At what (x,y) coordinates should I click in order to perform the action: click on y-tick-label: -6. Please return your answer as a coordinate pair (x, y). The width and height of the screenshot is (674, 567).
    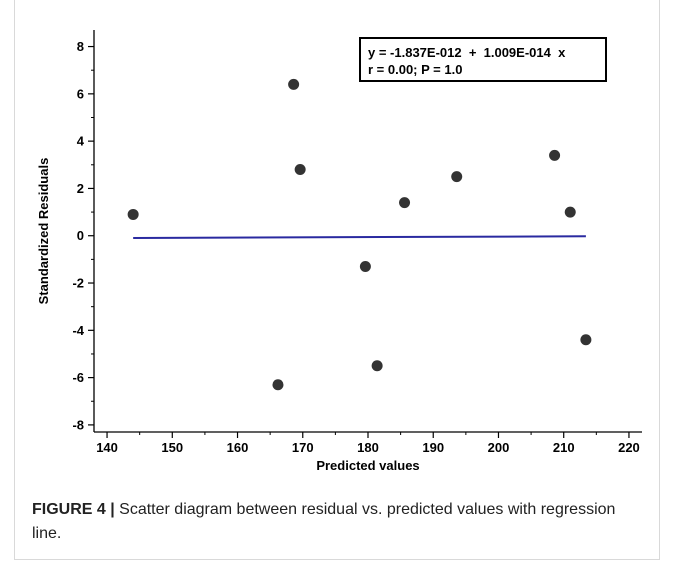
    Looking at the image, I should click on (78, 377).